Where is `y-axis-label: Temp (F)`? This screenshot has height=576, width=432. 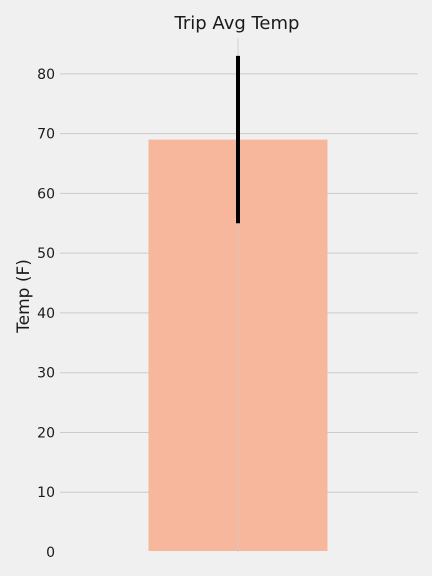
y-axis-label: Temp (F) is located at coordinates (24, 296).